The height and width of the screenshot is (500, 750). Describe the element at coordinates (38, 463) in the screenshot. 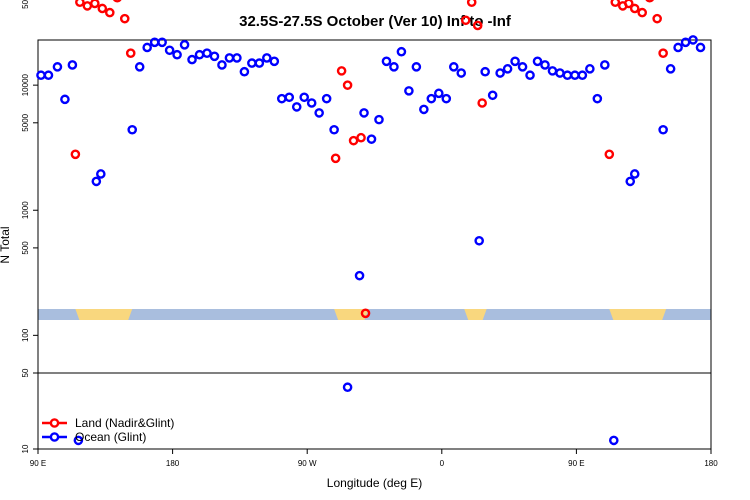

I see `x-tick-label: 90 E` at that location.